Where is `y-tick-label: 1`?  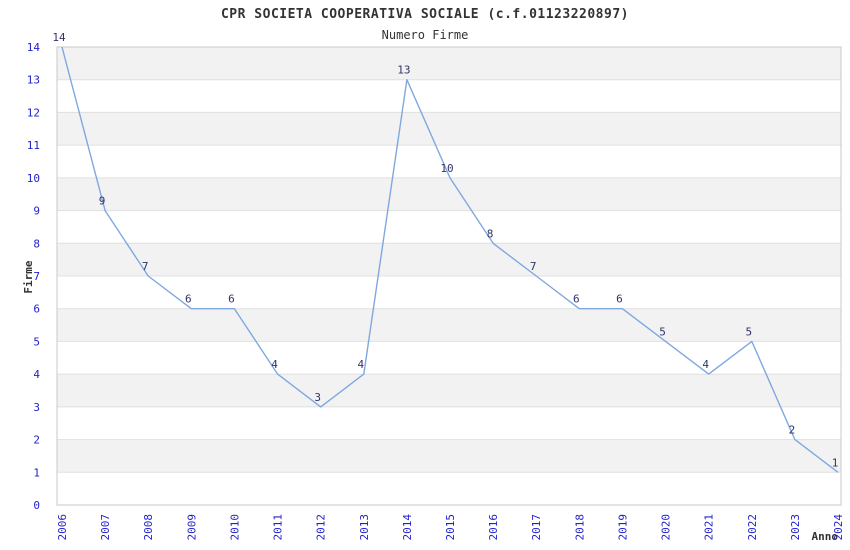
y-tick-label: 1 is located at coordinates (36, 472).